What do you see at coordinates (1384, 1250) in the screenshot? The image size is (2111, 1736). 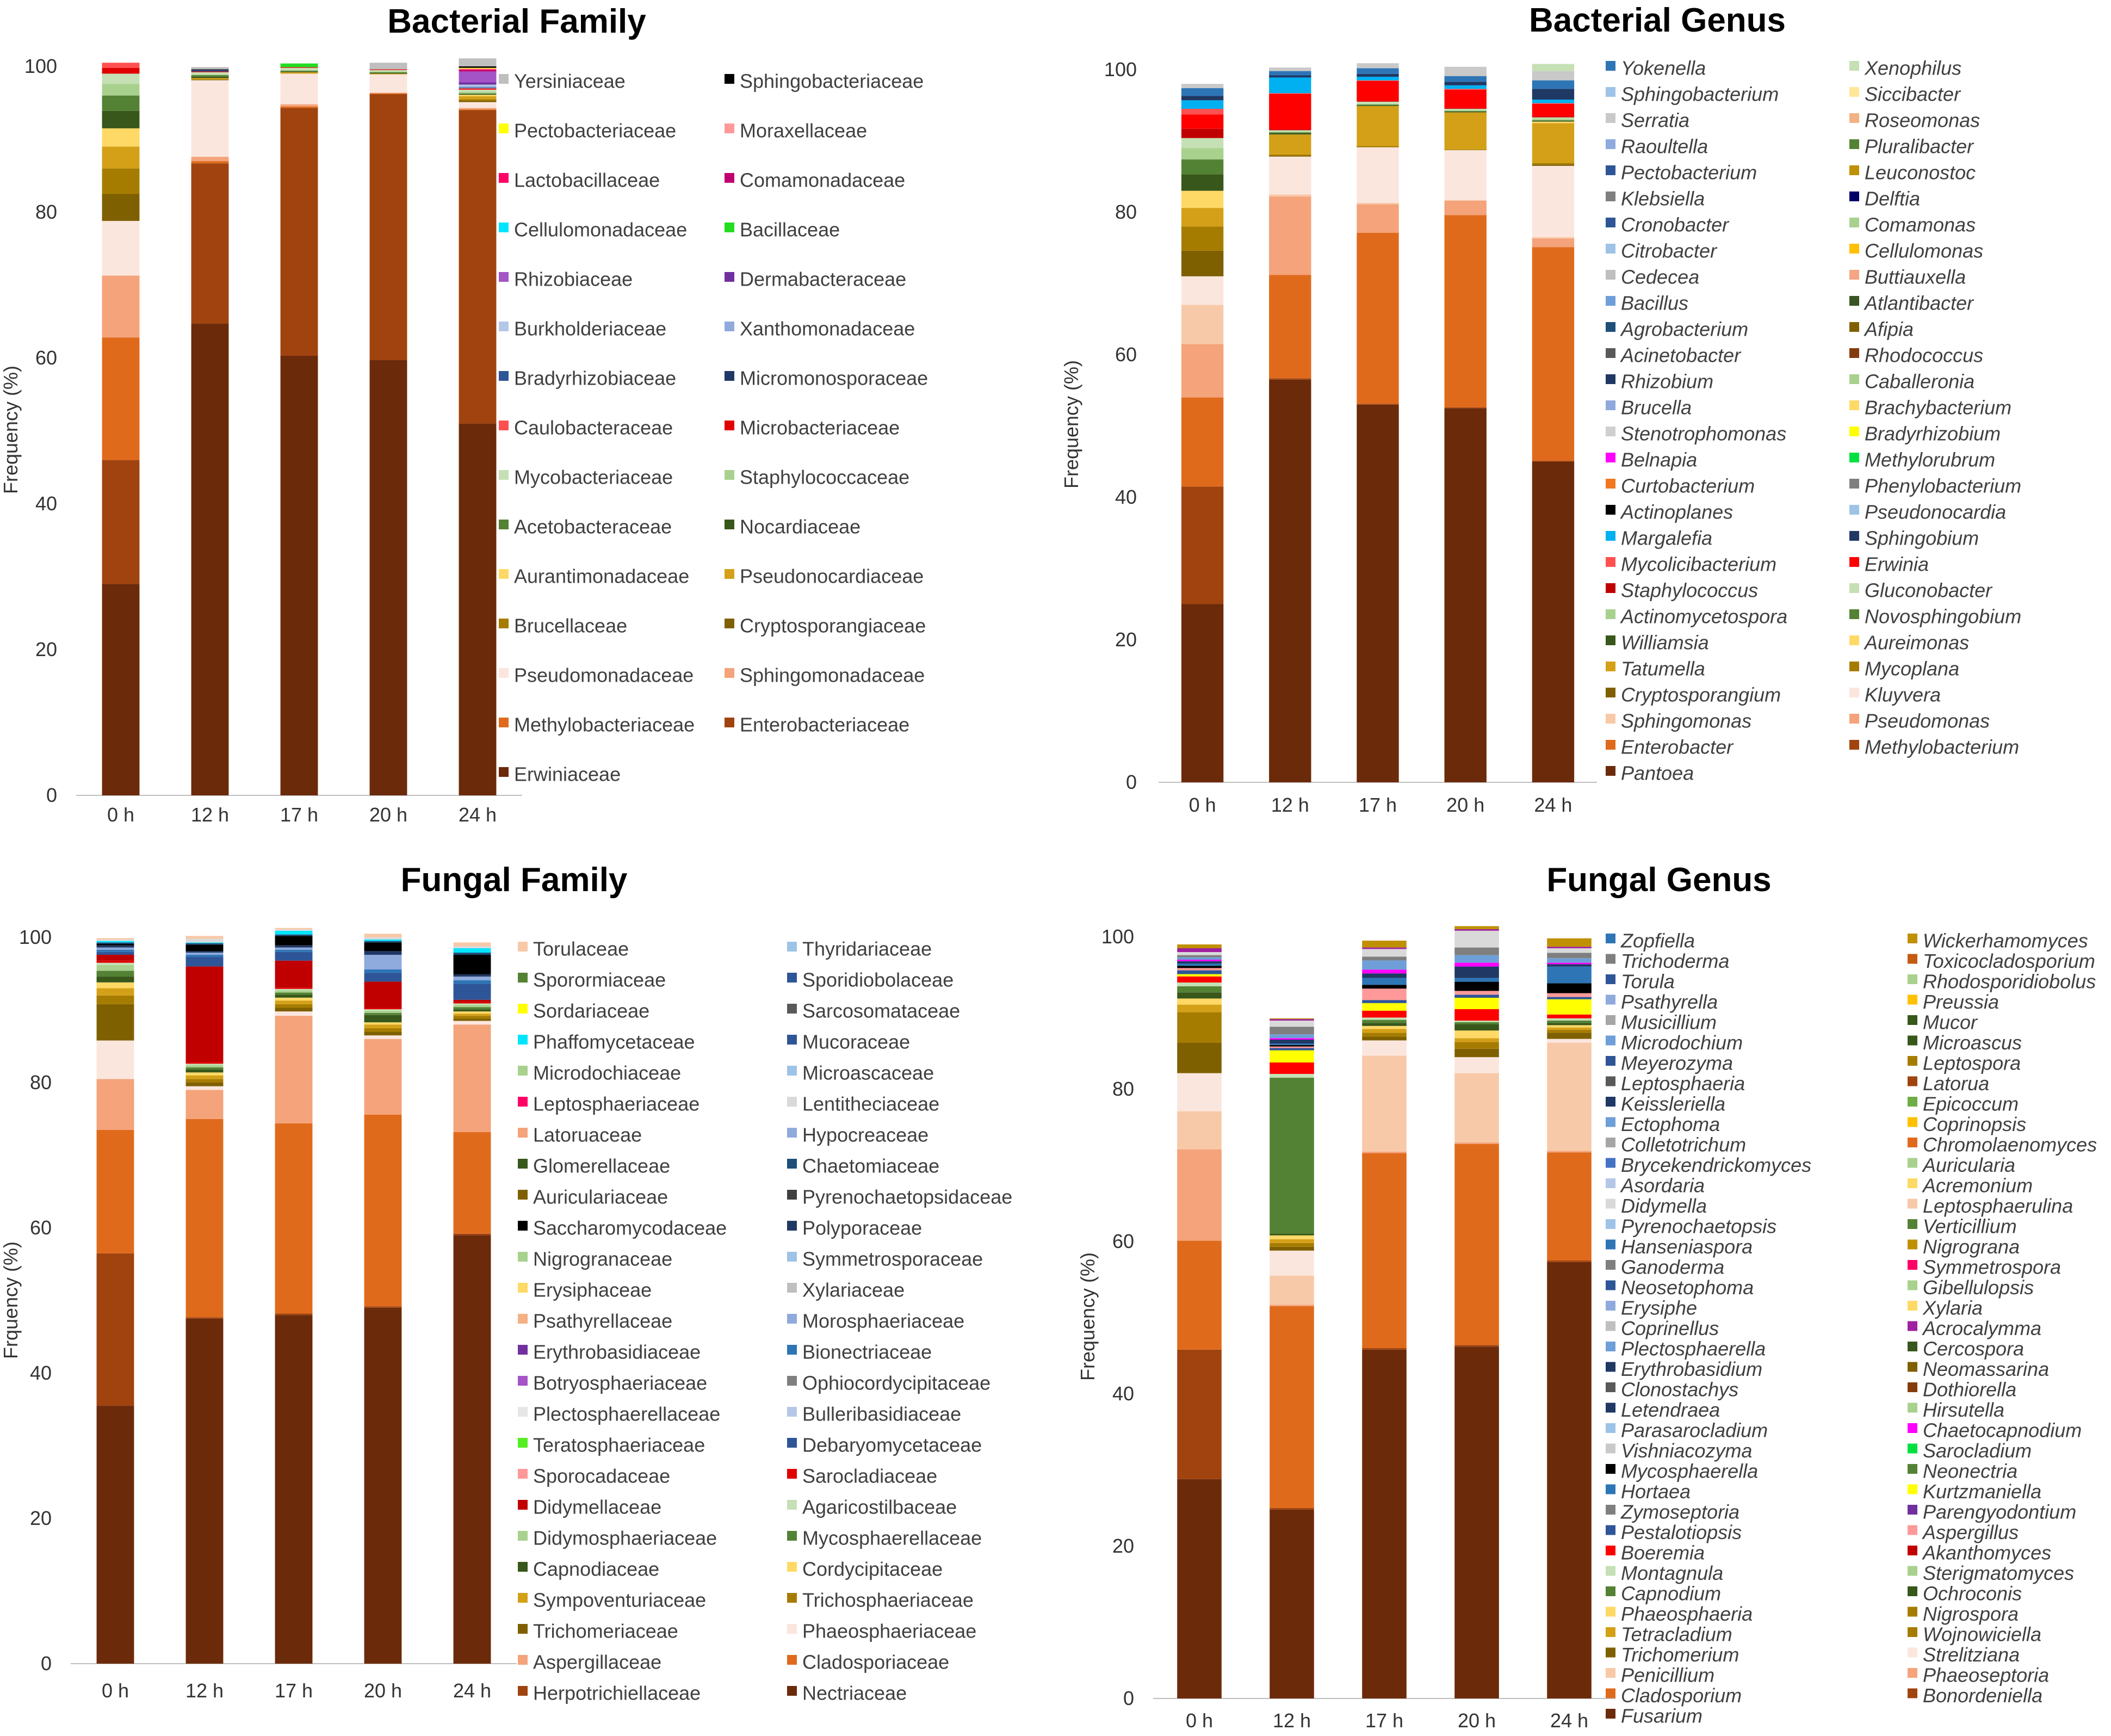 I see `bar-segment-cladosporium` at bounding box center [1384, 1250].